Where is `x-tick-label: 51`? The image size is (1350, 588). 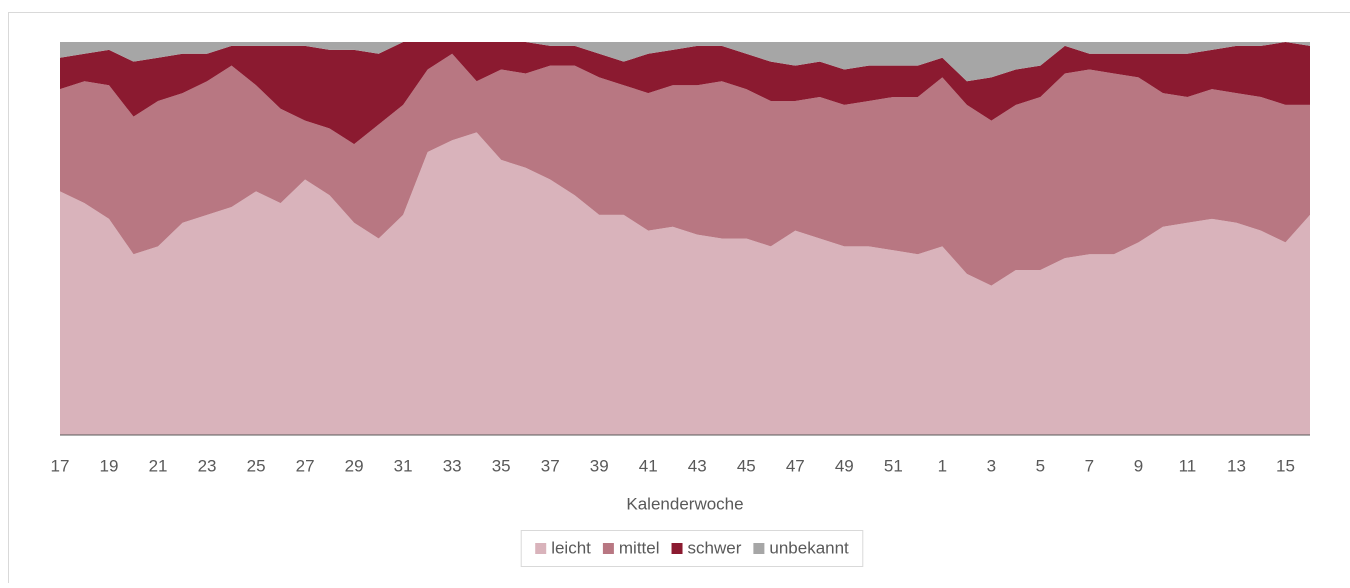
x-tick-label: 51 is located at coordinates (893, 465).